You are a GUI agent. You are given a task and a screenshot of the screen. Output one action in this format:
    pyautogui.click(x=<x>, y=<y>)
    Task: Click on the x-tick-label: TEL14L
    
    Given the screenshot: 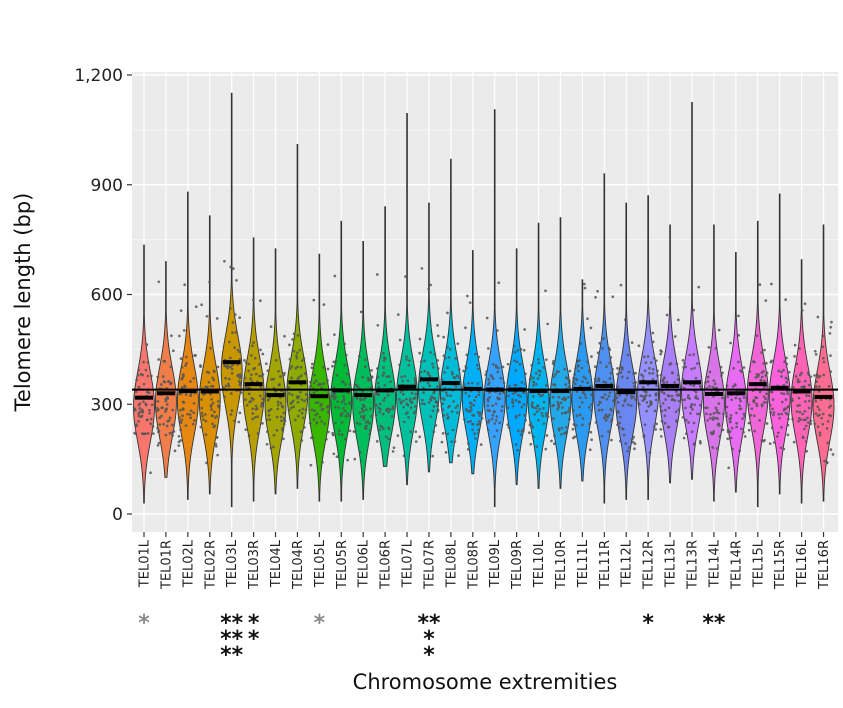 What is the action you would take?
    pyautogui.click(x=714, y=563)
    